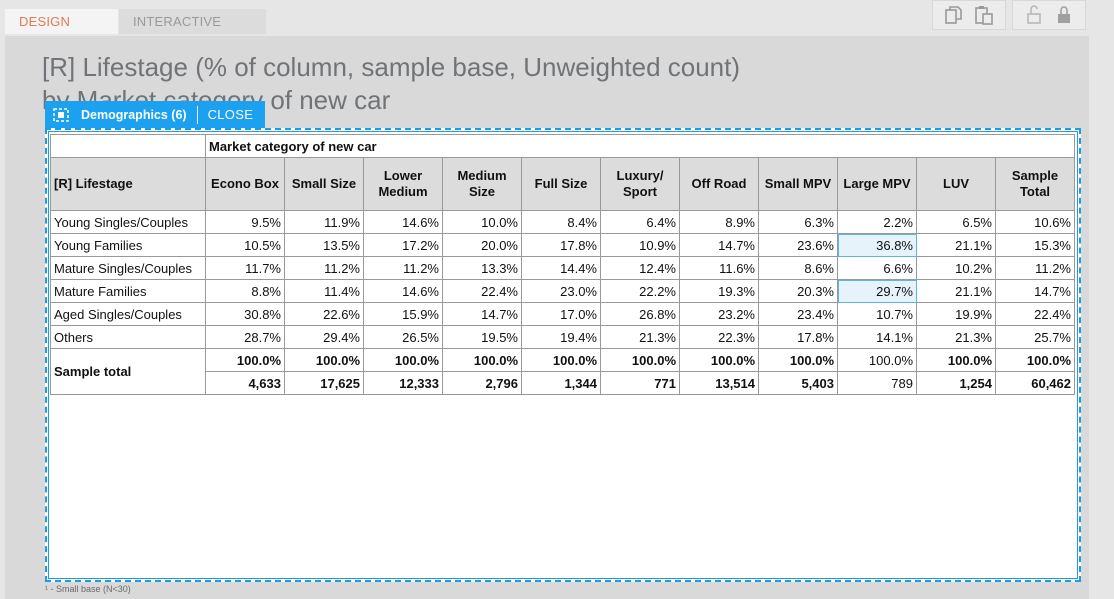 Image resolution: width=1114 pixels, height=599 pixels. I want to click on sample-count-cell: 13,514, so click(719, 383).